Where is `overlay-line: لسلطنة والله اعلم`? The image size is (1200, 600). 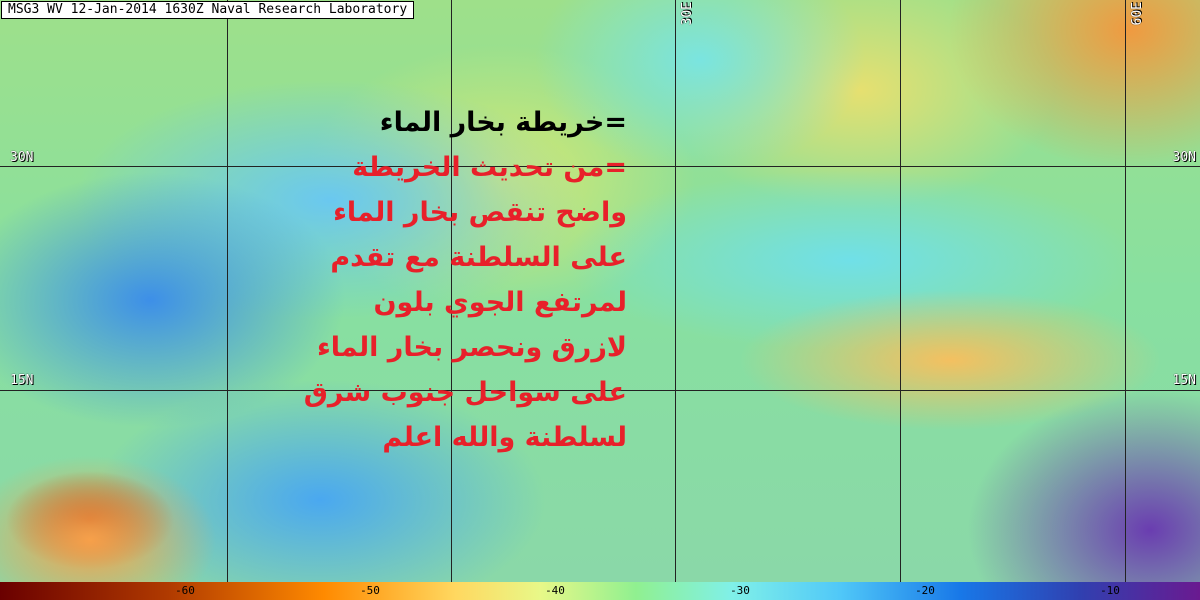 overlay-line: لسلطنة والله اعلم is located at coordinates (504, 437).